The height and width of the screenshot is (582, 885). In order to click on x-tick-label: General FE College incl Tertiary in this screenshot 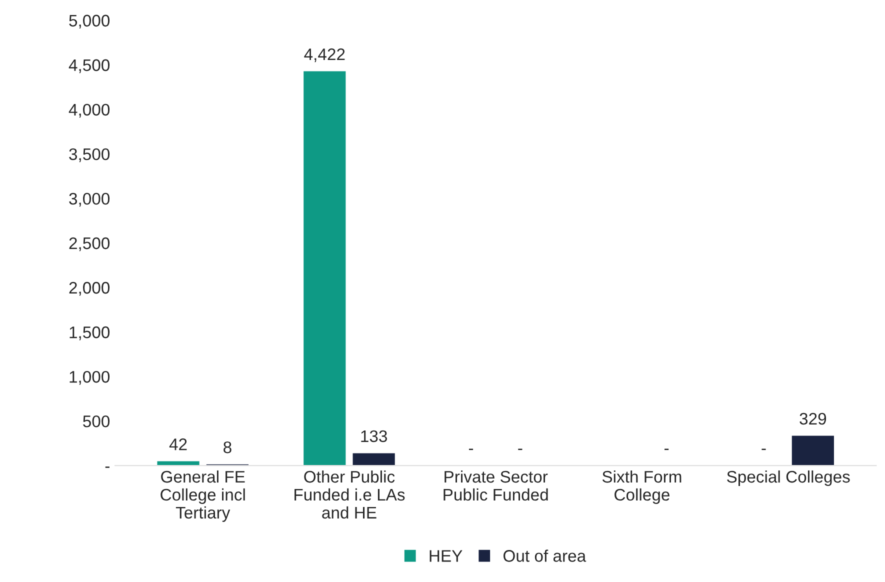, I will do `click(202, 496)`.